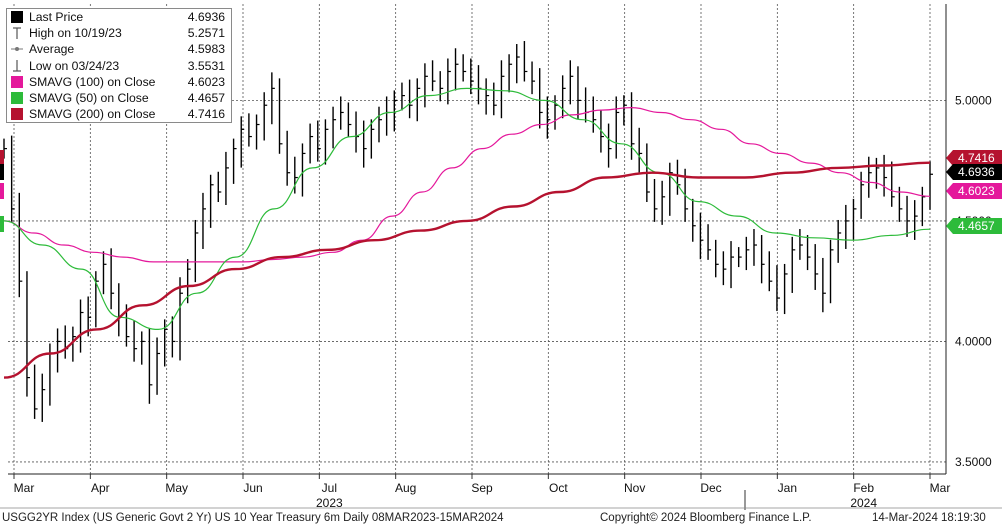  I want to click on x-tick-label: Feb, so click(863, 488).